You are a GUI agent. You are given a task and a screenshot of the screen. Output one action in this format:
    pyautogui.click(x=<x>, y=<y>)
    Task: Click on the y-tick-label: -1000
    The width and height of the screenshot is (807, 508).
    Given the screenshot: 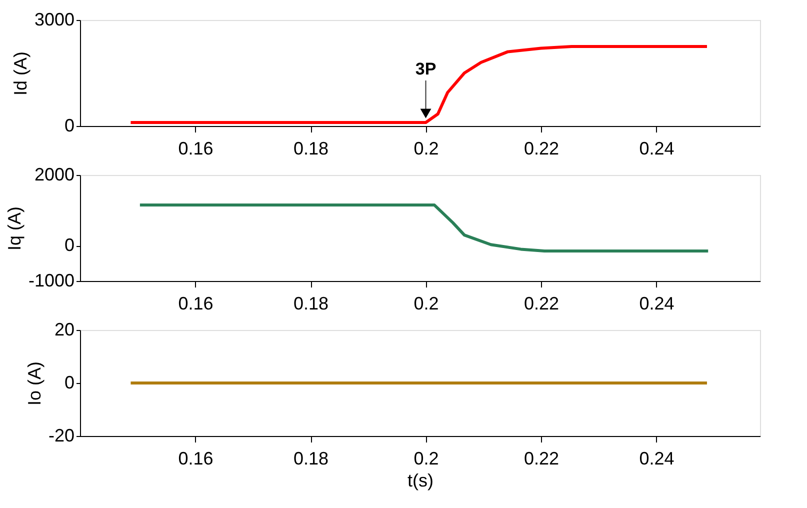 What is the action you would take?
    pyautogui.click(x=51, y=280)
    